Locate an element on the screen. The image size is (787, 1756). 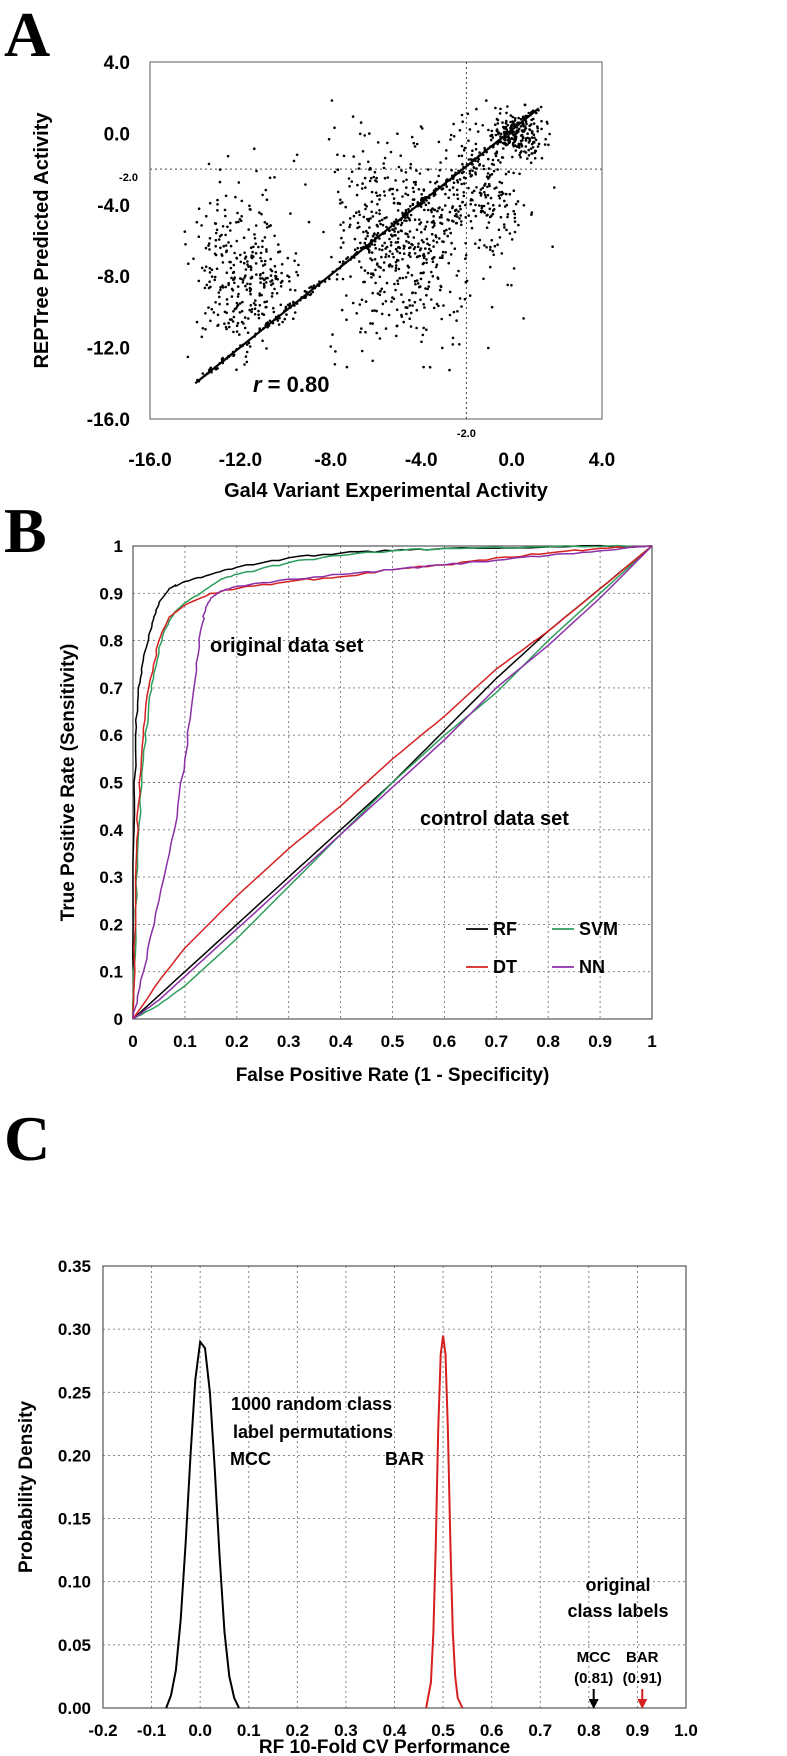
y-tick-label: 0.00 is located at coordinates (74, 1708).